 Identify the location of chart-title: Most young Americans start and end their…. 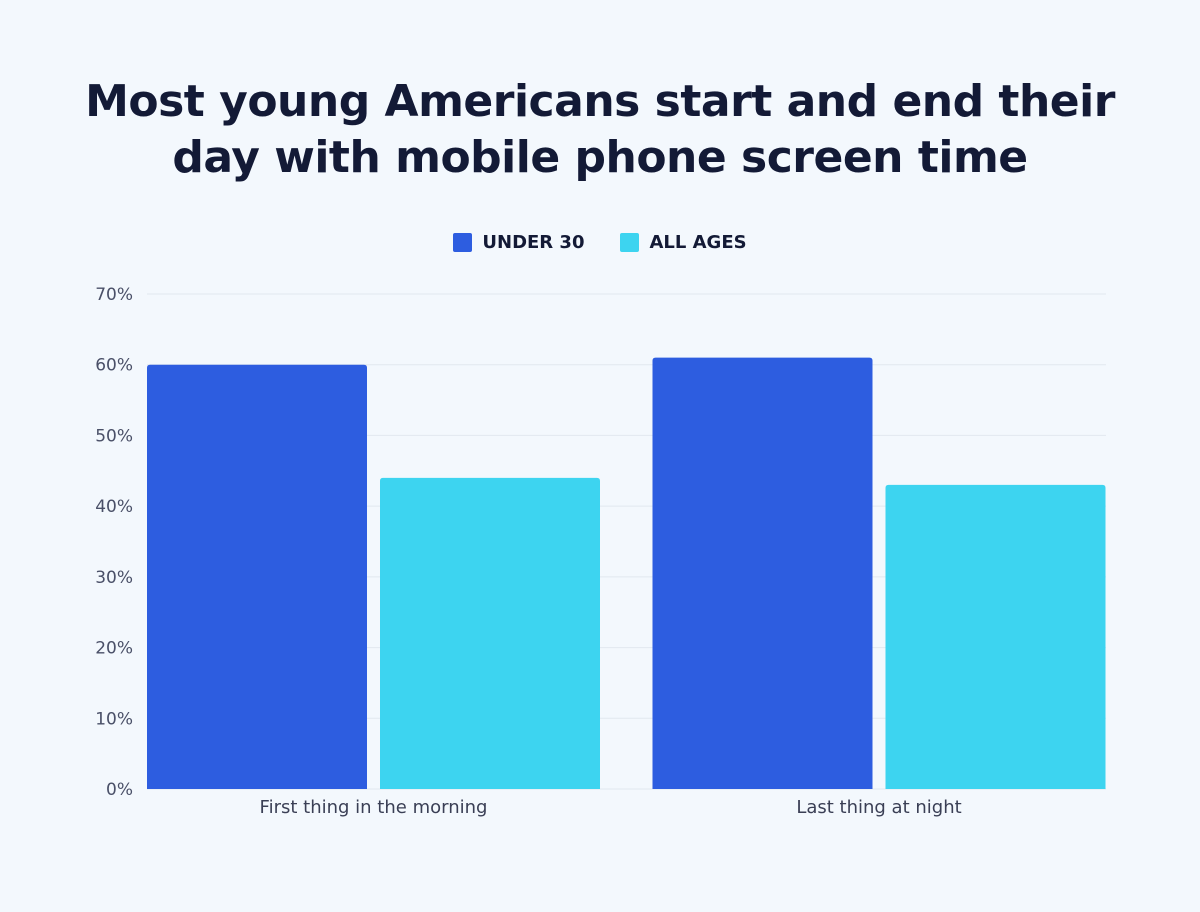
(600, 130).